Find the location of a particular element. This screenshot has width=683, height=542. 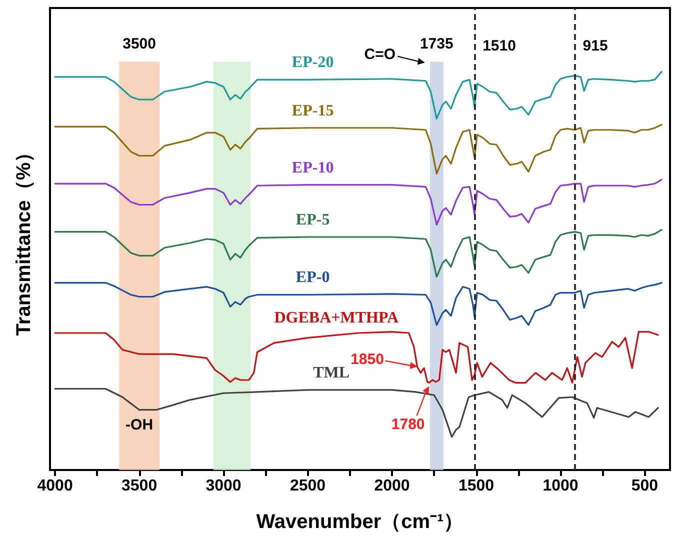

ref-line-label: 1510 is located at coordinates (499, 46).